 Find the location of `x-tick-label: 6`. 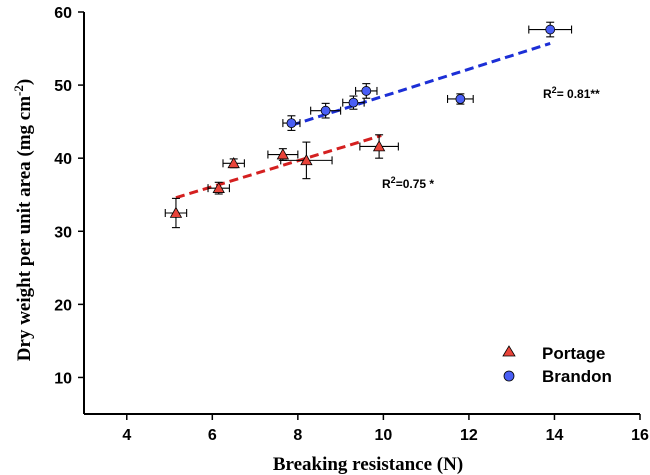

x-tick-label: 6 is located at coordinates (212, 435).